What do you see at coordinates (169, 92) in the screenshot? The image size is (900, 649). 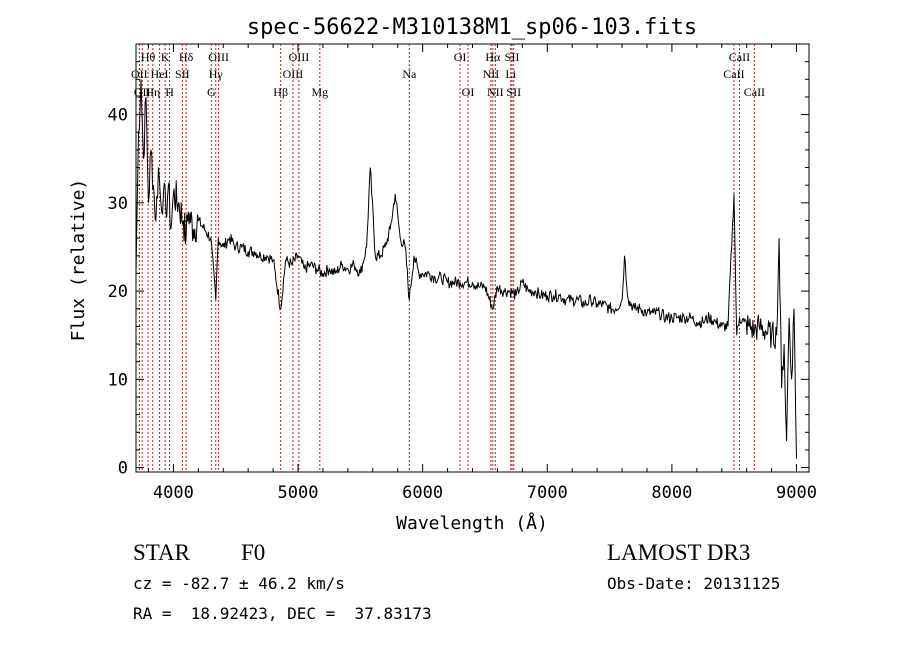 I see `line-label-6: H` at bounding box center [169, 92].